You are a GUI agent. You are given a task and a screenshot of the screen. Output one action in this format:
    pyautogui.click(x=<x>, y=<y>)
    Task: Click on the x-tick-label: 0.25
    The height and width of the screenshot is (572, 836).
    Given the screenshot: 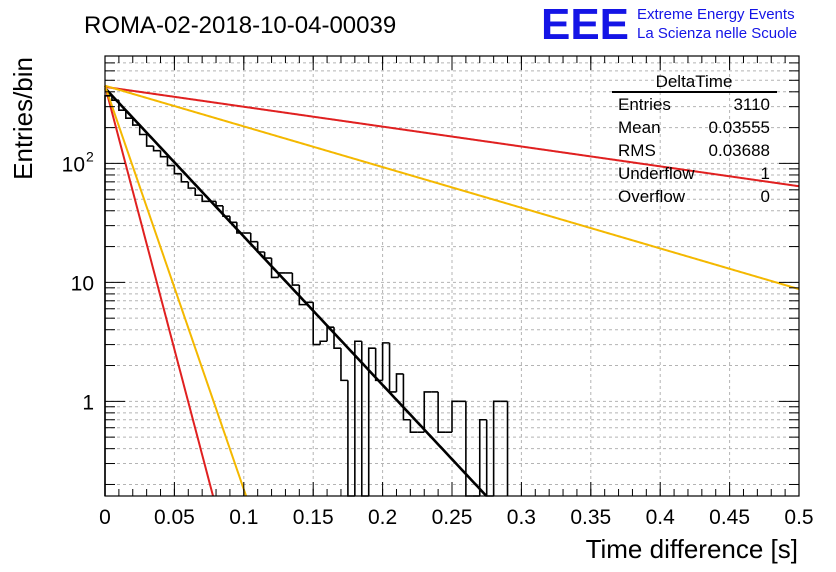 What is the action you would take?
    pyautogui.click(x=452, y=517)
    